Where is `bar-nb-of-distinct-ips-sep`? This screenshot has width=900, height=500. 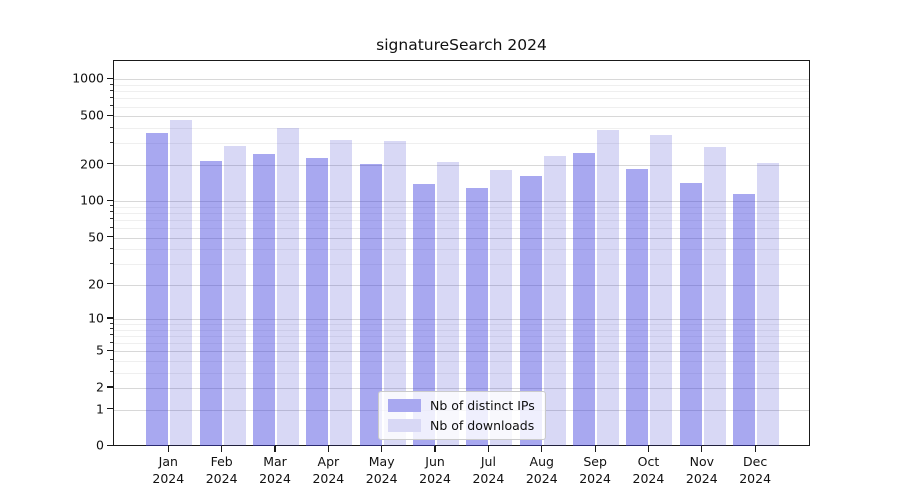 bar-nb-of-distinct-ips-sep is located at coordinates (584, 300).